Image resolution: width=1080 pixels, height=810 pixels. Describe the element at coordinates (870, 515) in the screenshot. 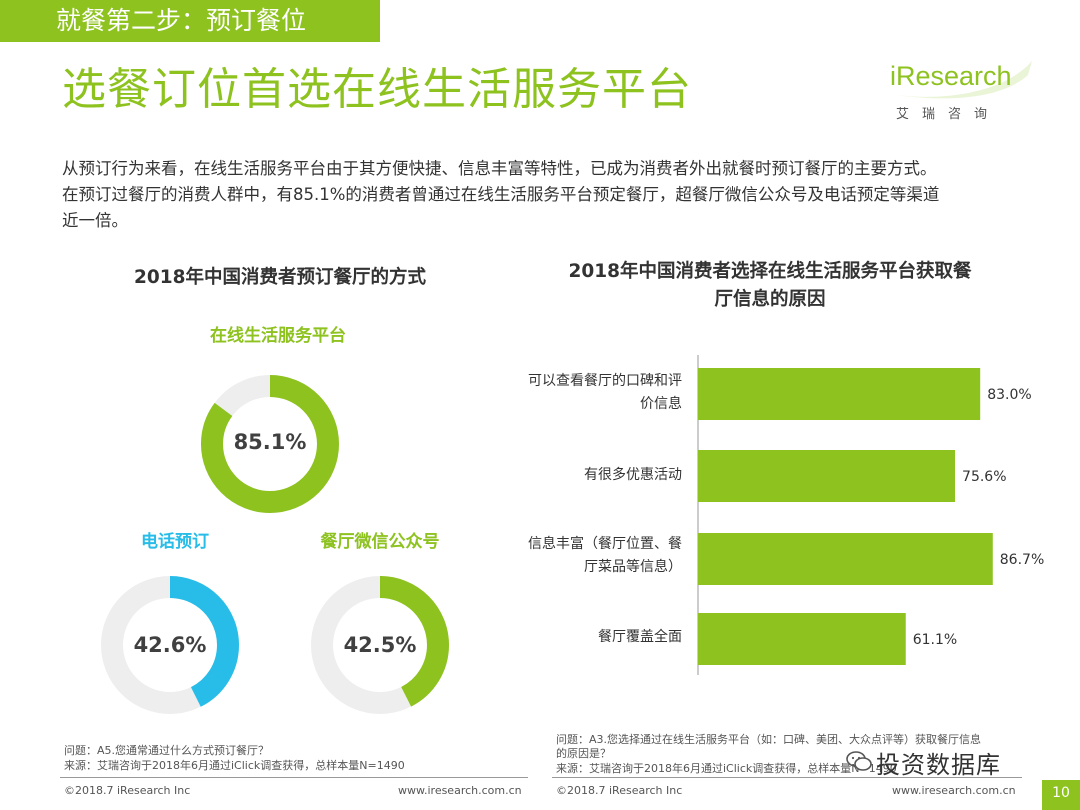

I see `bar-chart: 83.0% 75.6% 86.7% 61.1%` at that location.